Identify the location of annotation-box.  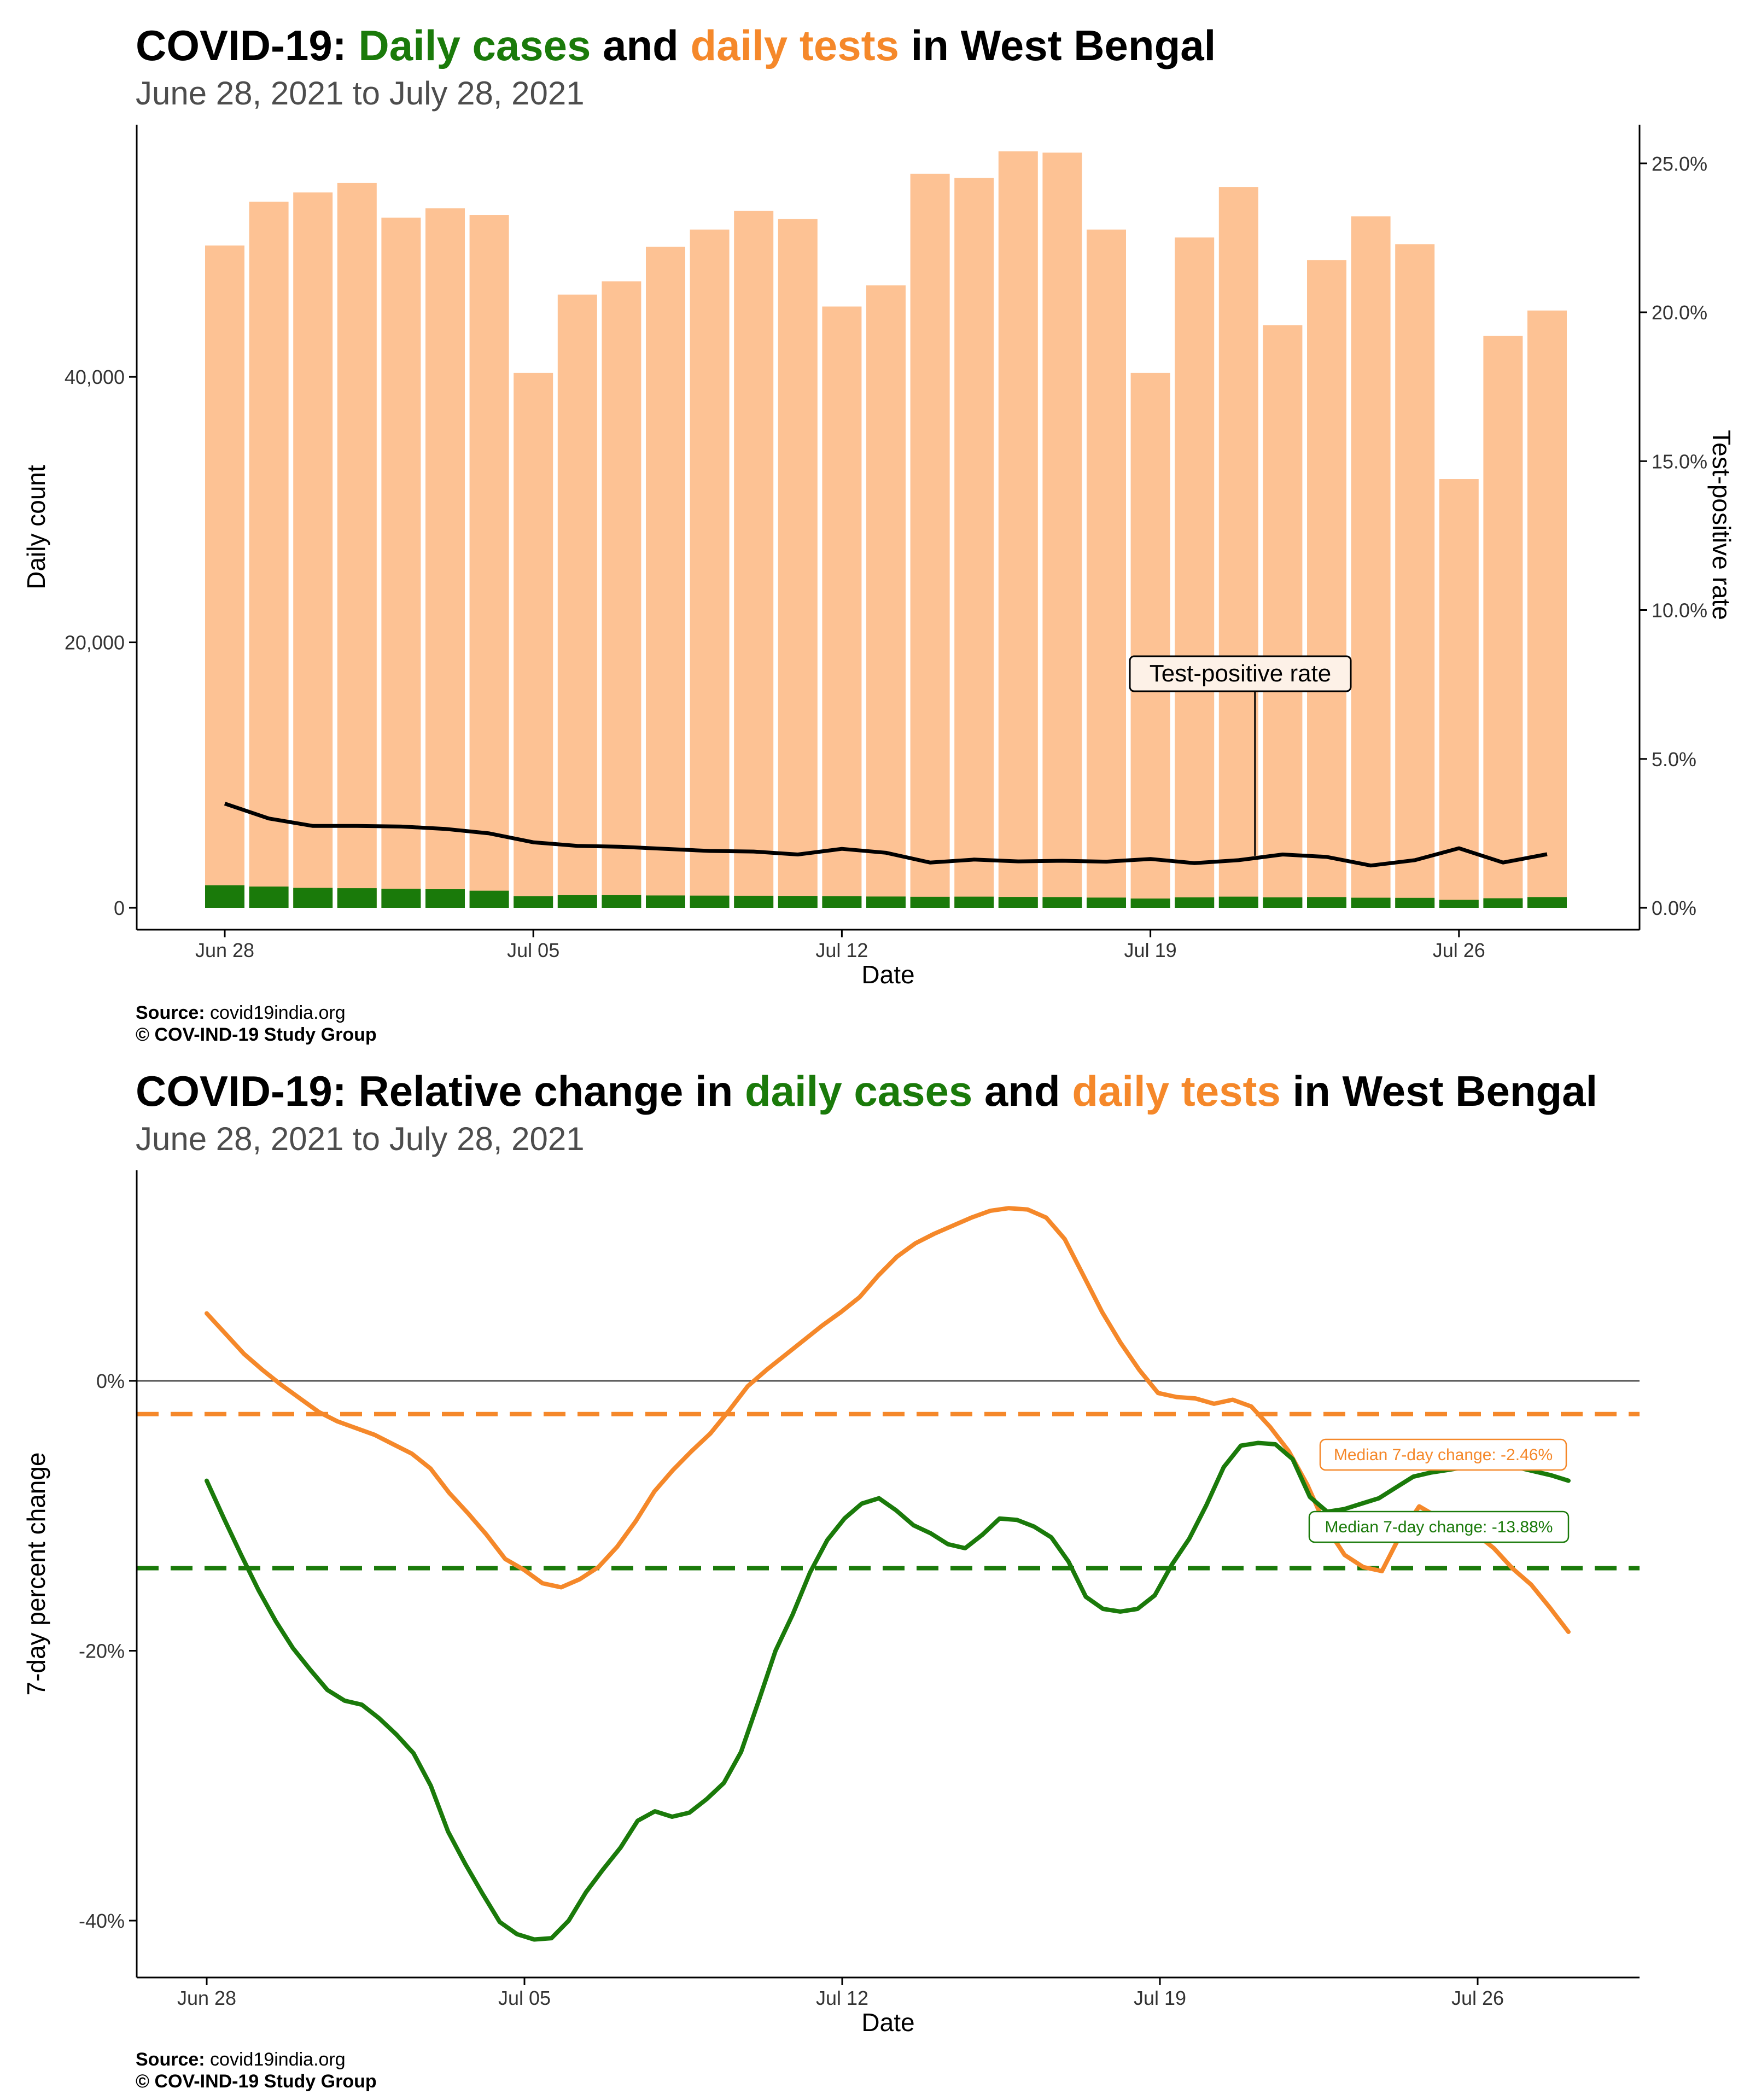
(1240, 673).